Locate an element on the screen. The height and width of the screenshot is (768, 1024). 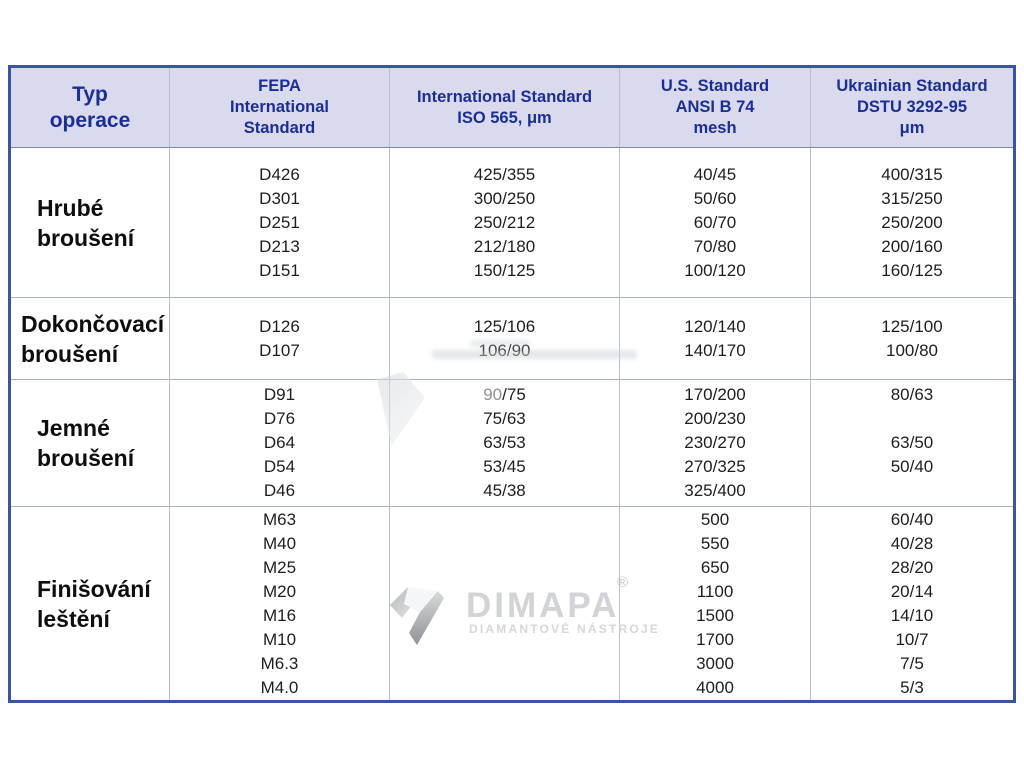
operation-line: broušení is located at coordinates (70, 353).